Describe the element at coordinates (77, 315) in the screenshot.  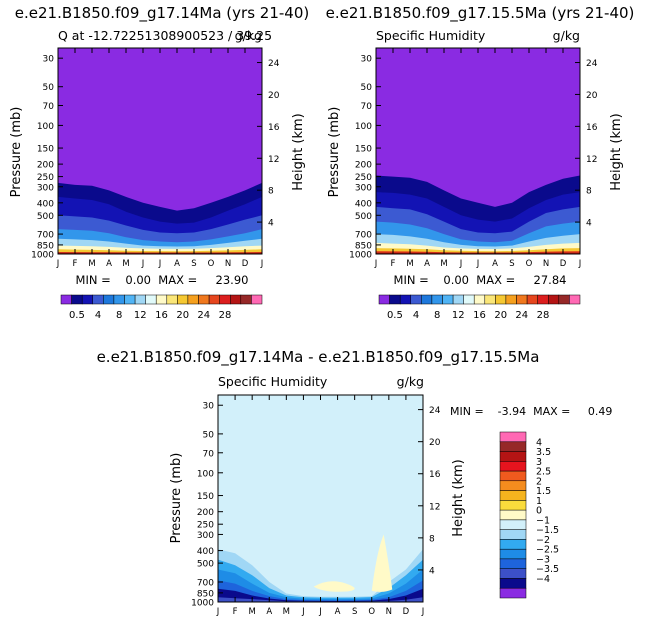
I see `colorbar-label: 0.5` at that location.